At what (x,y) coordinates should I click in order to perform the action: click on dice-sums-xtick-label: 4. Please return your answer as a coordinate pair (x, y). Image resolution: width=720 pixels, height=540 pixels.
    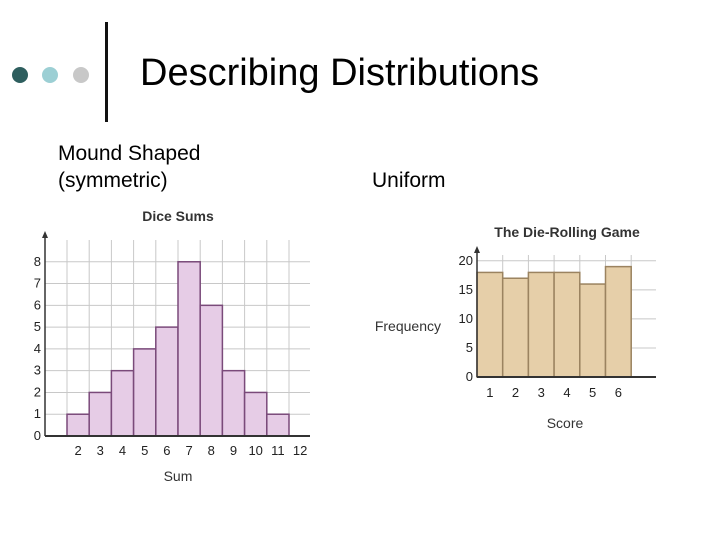
    Looking at the image, I should click on (122, 450).